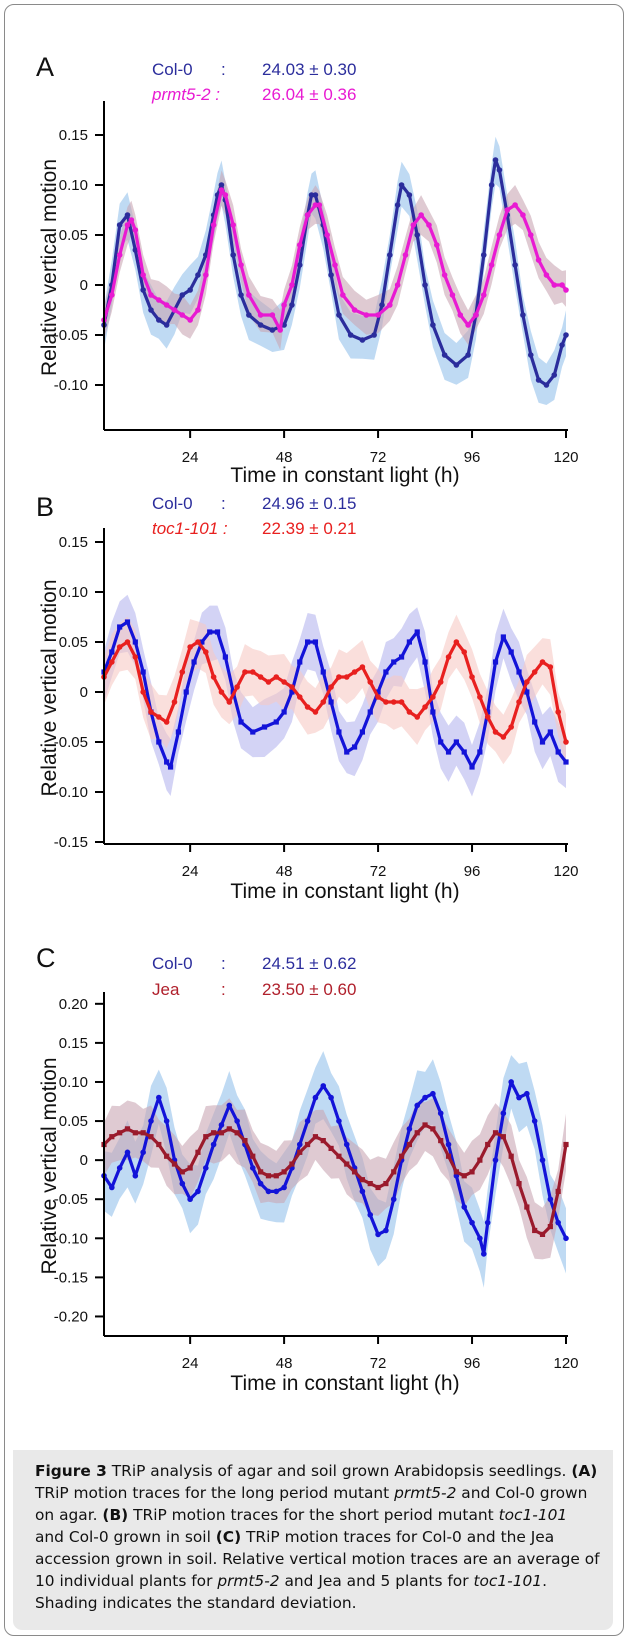 The width and height of the screenshot is (631, 1641). What do you see at coordinates (309, 989) in the screenshot?
I see `legend-value: 23.50 ± 0.60` at bounding box center [309, 989].